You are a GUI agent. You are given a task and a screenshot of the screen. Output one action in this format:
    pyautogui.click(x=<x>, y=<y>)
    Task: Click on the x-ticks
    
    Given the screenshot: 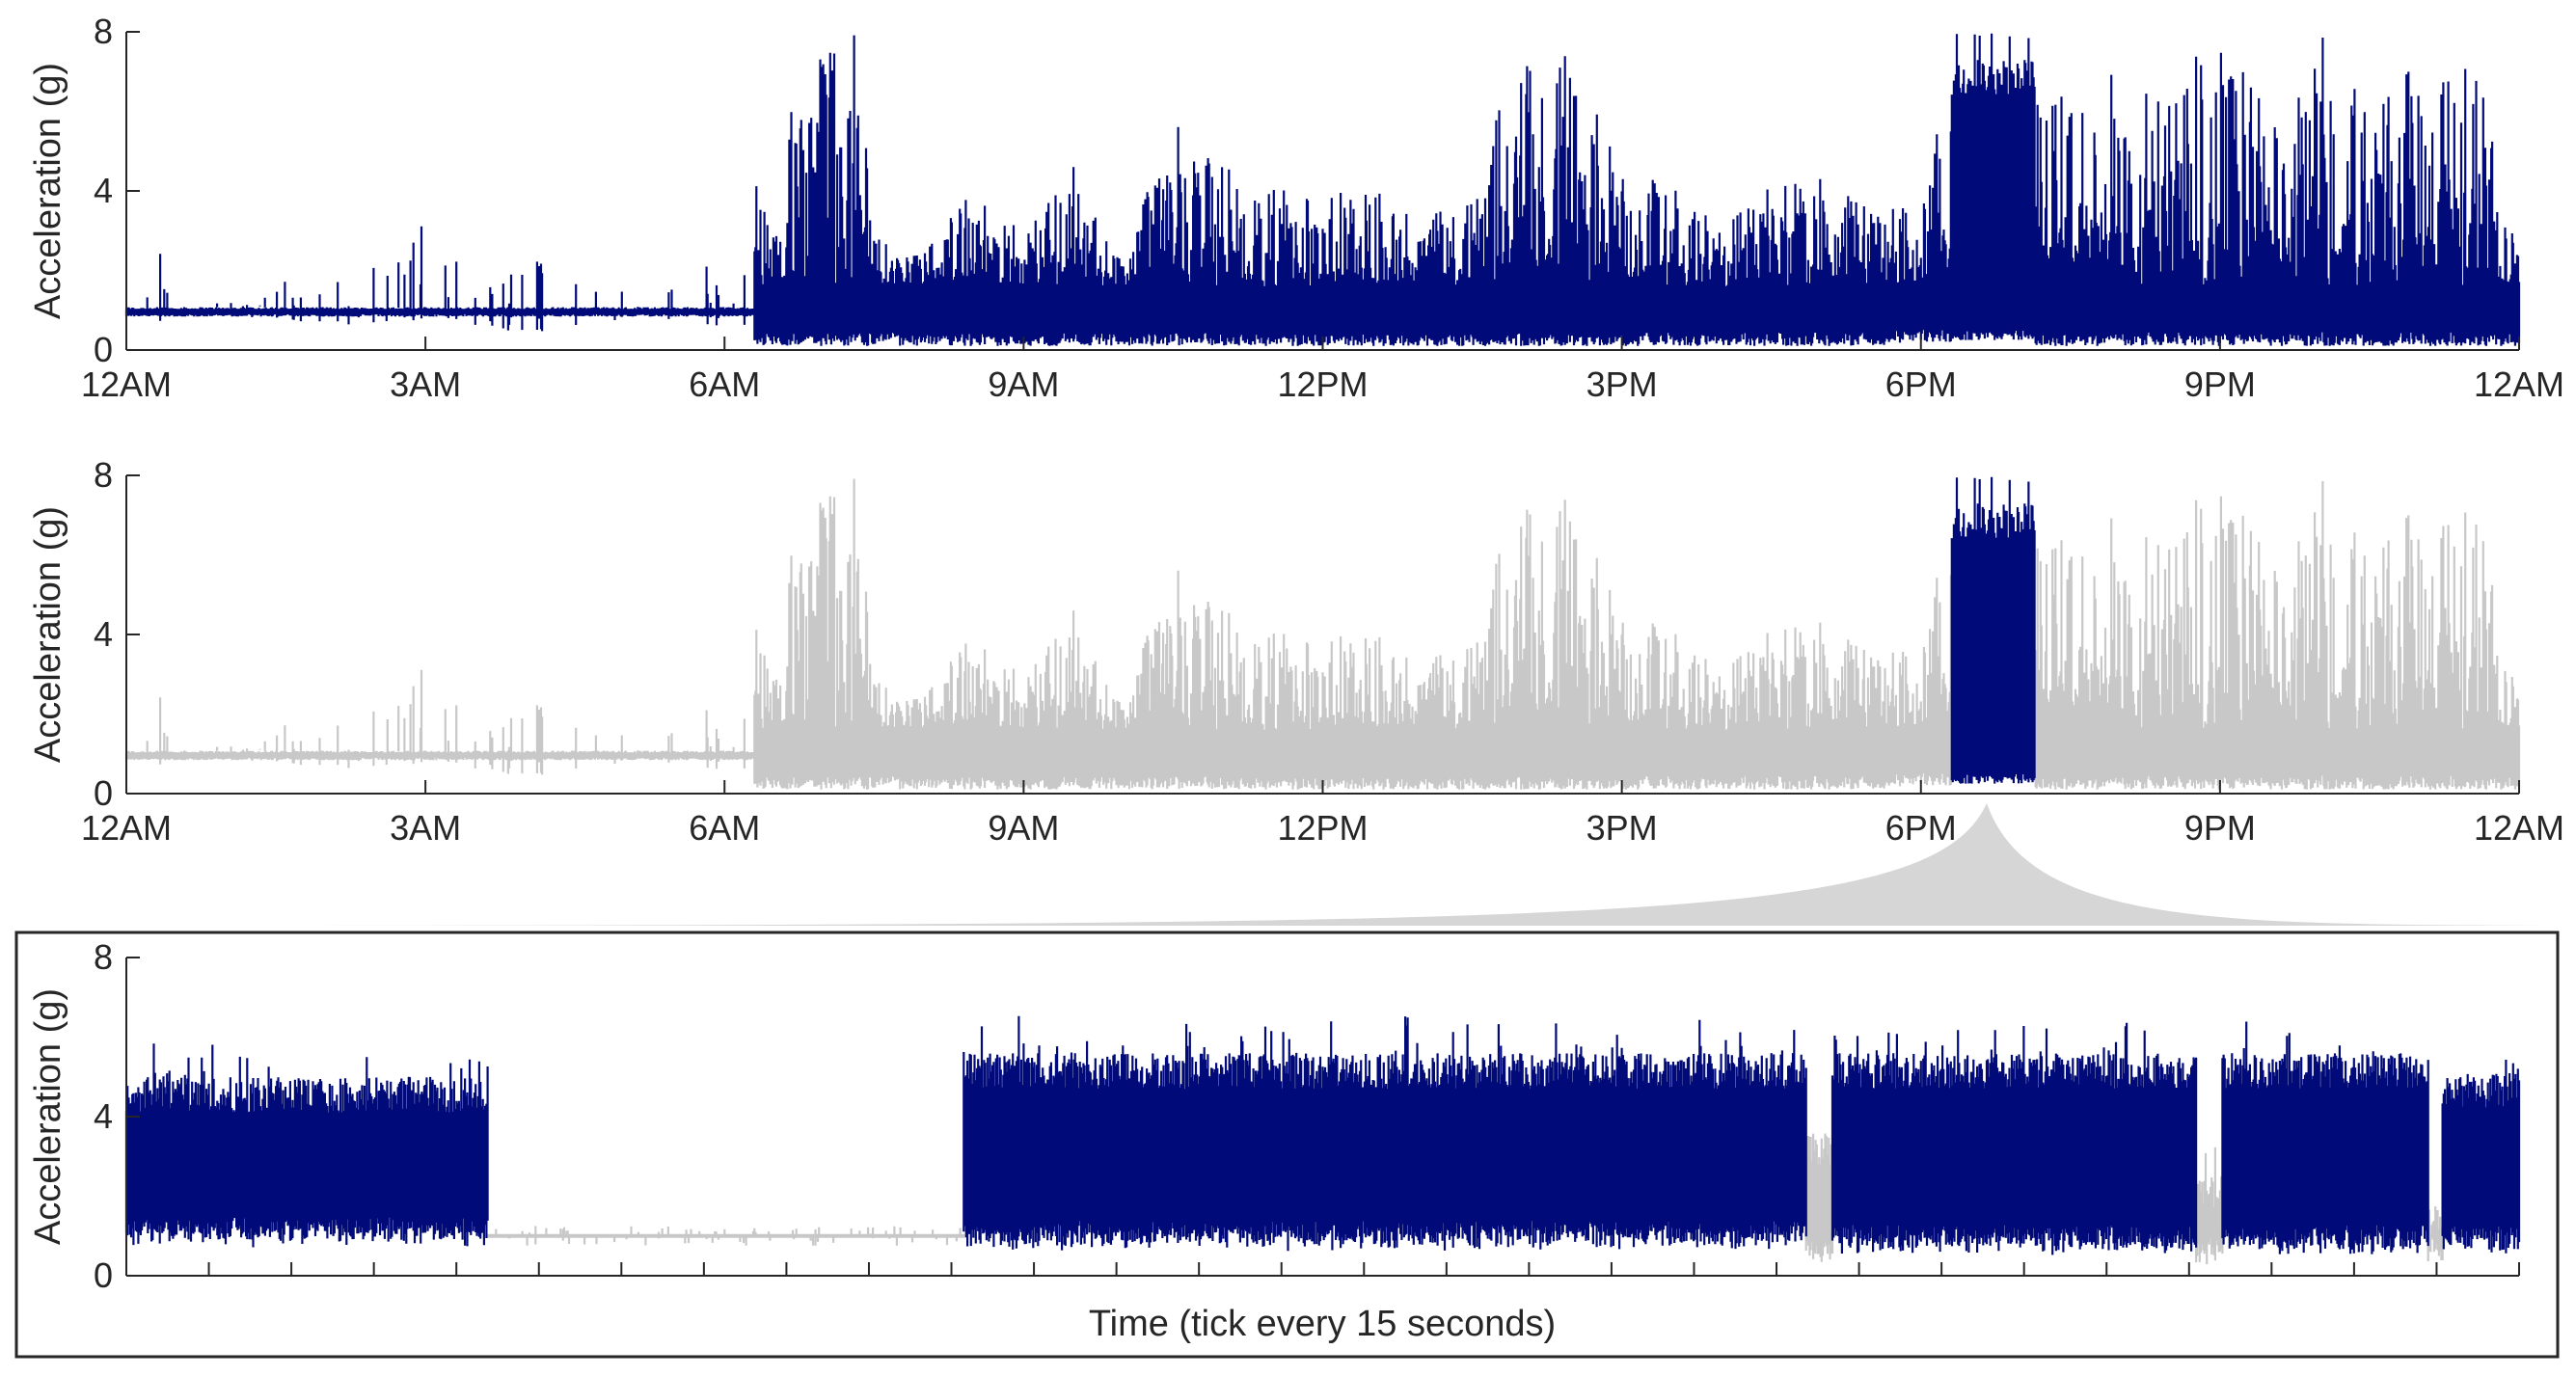 What is the action you would take?
    pyautogui.click(x=1322, y=1269)
    